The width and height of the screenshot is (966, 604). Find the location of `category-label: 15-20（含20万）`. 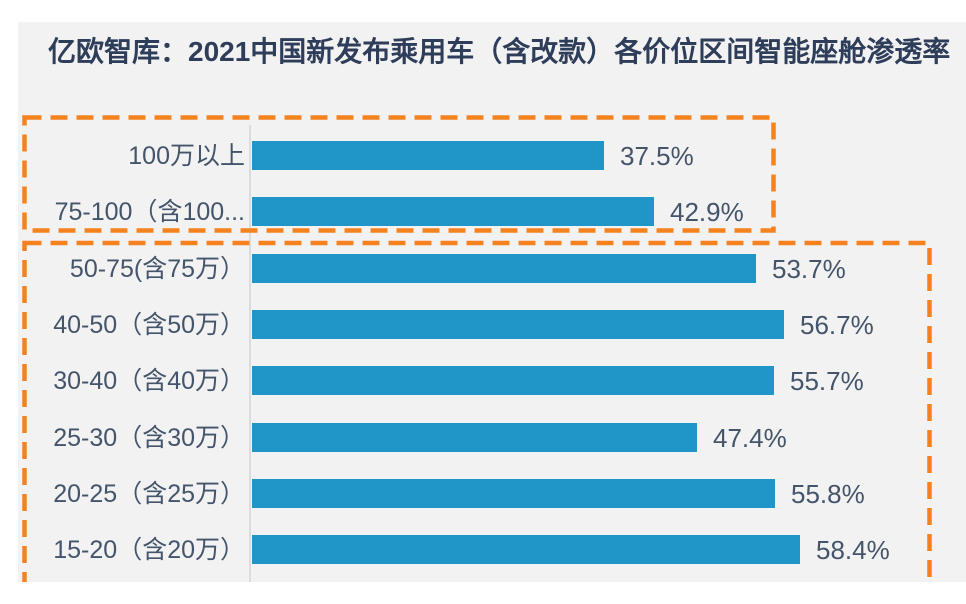

category-label: 15-20（含20万） is located at coordinates (149, 550).